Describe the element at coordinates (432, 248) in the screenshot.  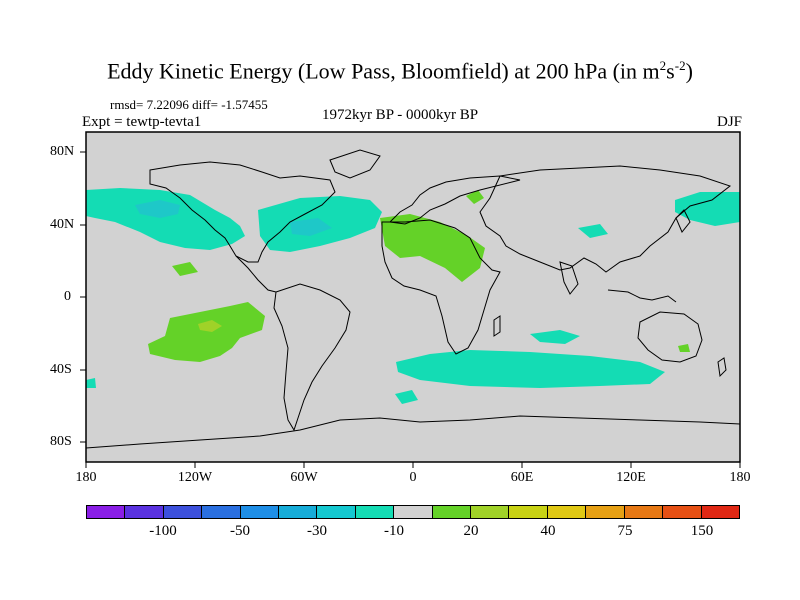
I see `region-north-africa-positive` at that location.